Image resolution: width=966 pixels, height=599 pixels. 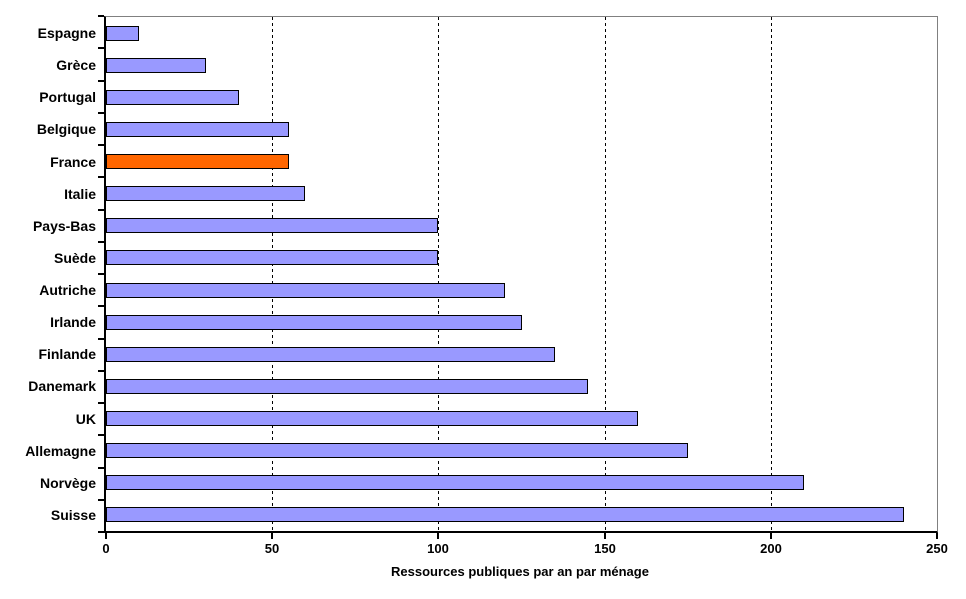 I want to click on category-label-france: France, so click(x=73, y=161).